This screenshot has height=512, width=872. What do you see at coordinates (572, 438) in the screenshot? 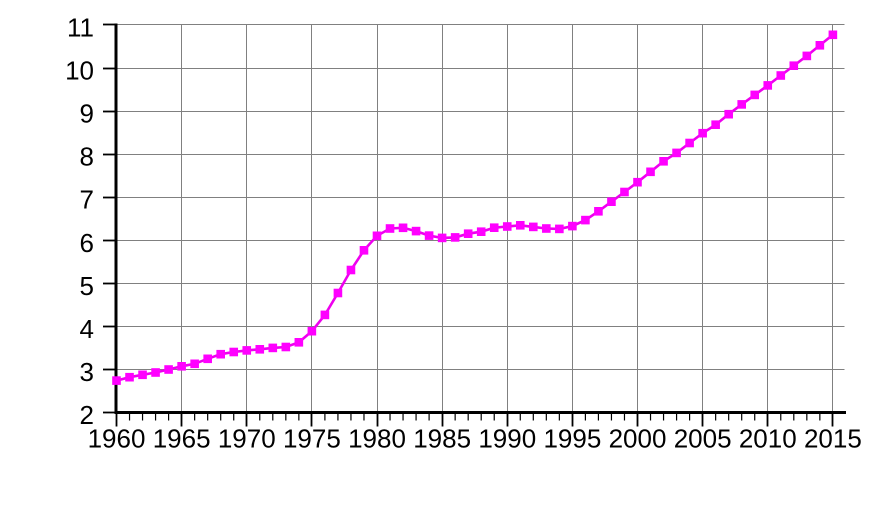
I see `svg-text: 1995` at bounding box center [572, 438].